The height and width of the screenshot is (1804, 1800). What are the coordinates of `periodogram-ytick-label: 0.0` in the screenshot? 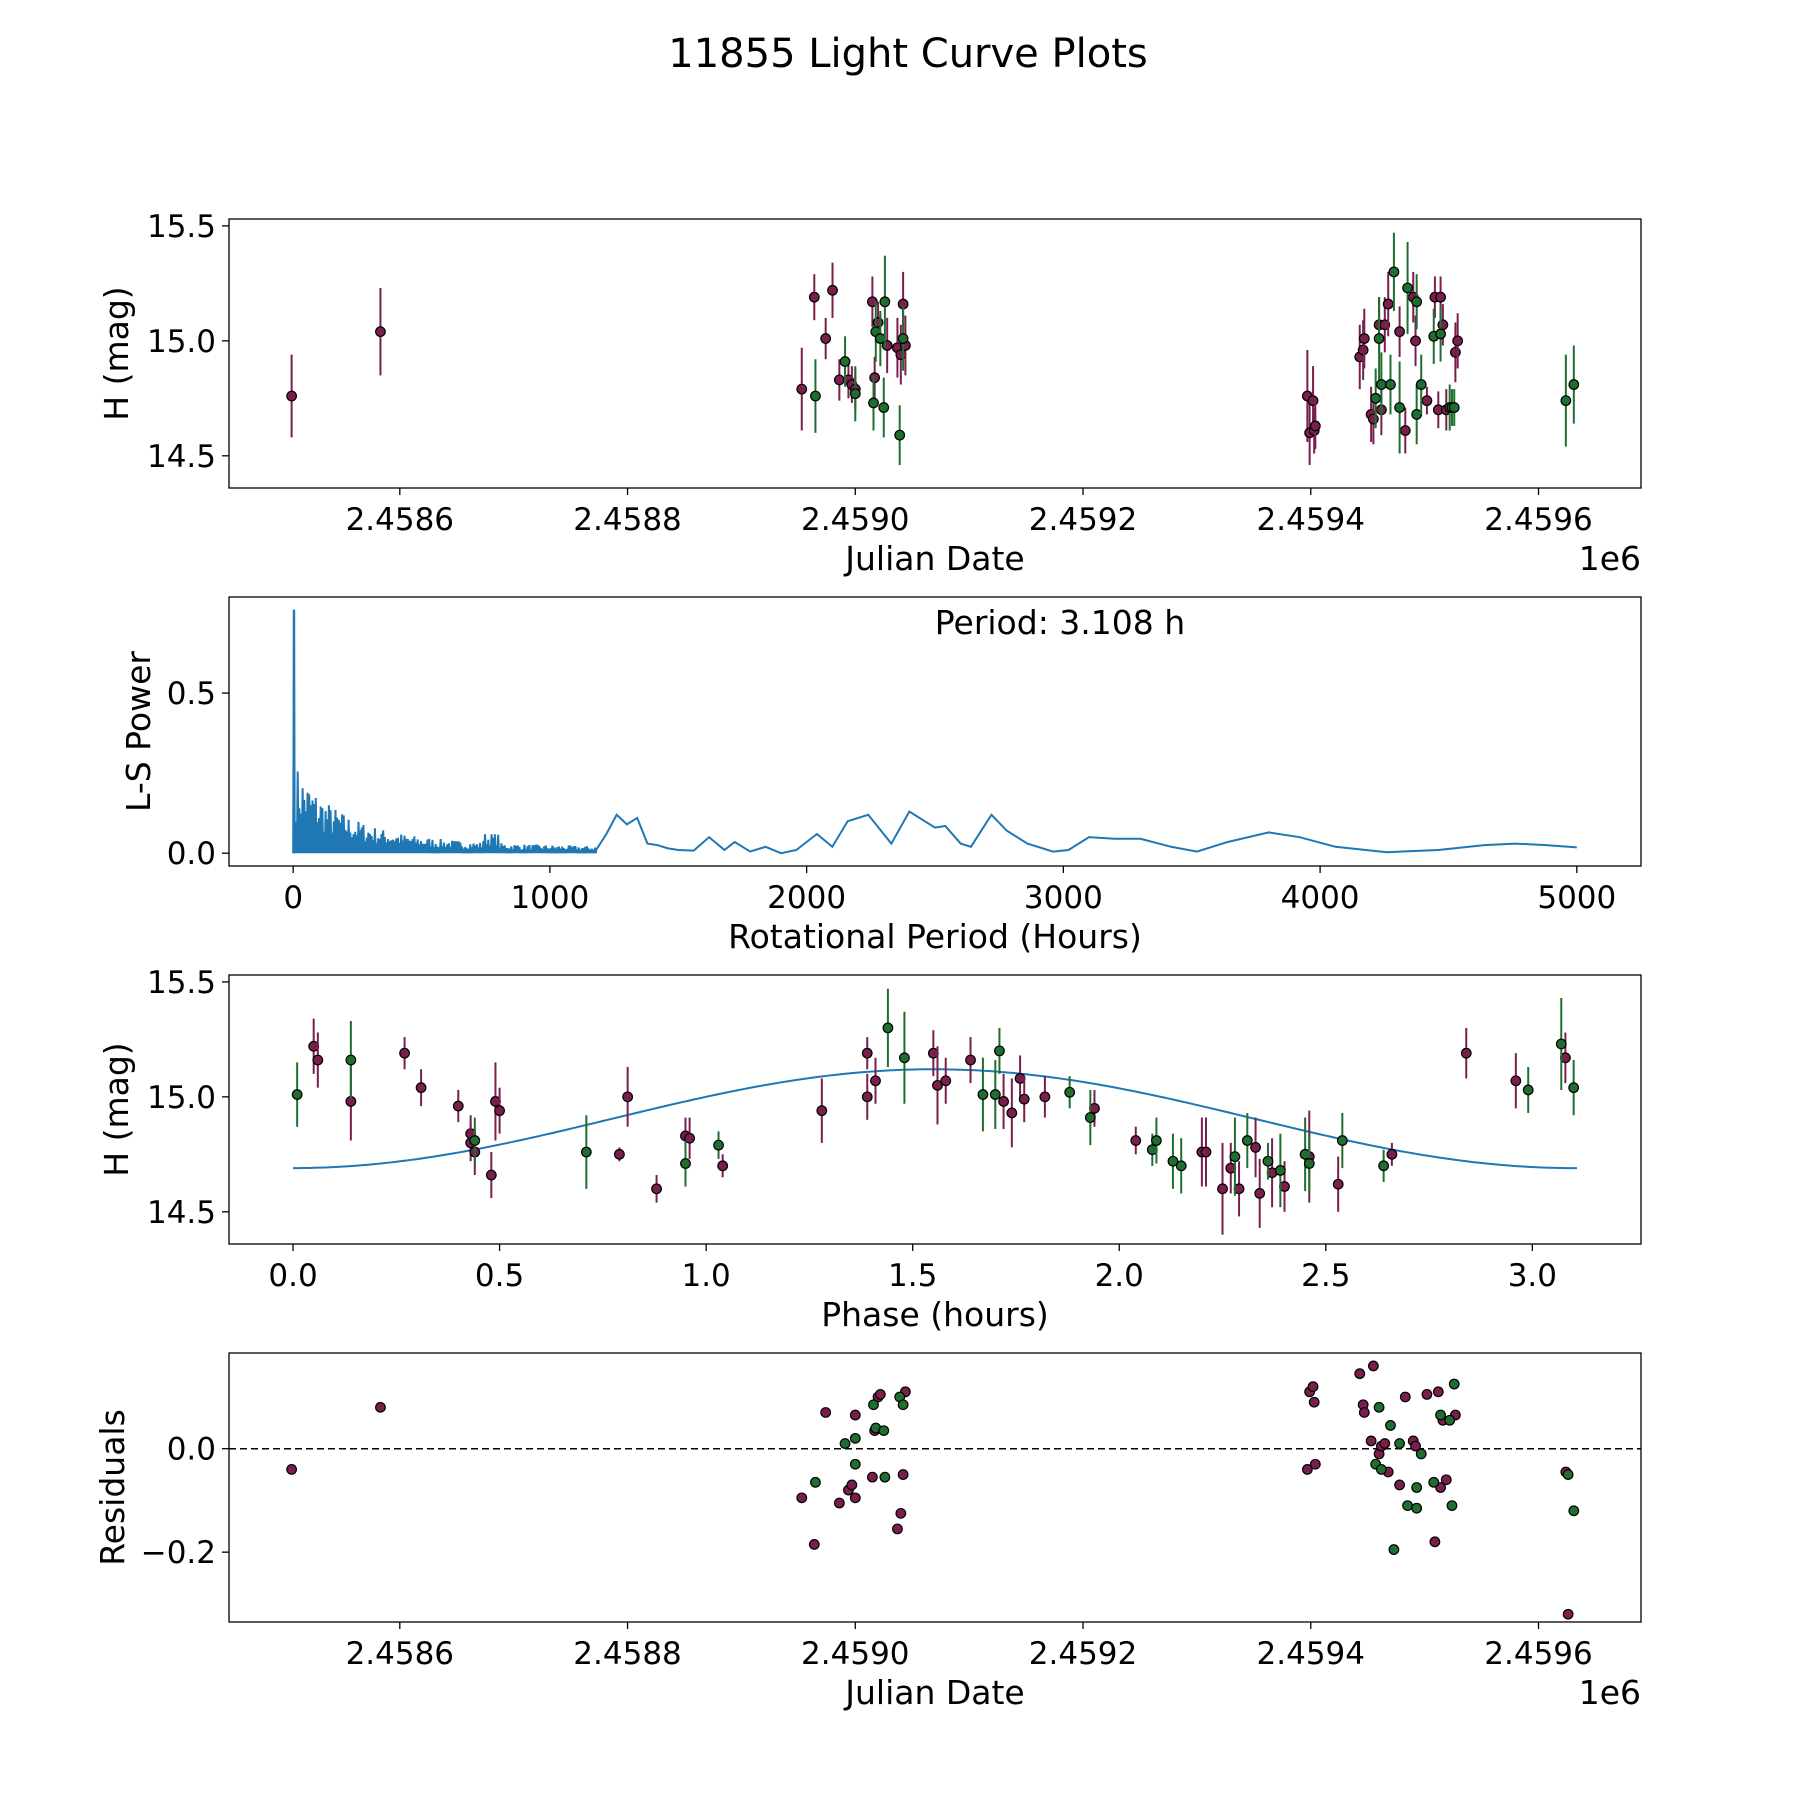 It's located at (191, 854).